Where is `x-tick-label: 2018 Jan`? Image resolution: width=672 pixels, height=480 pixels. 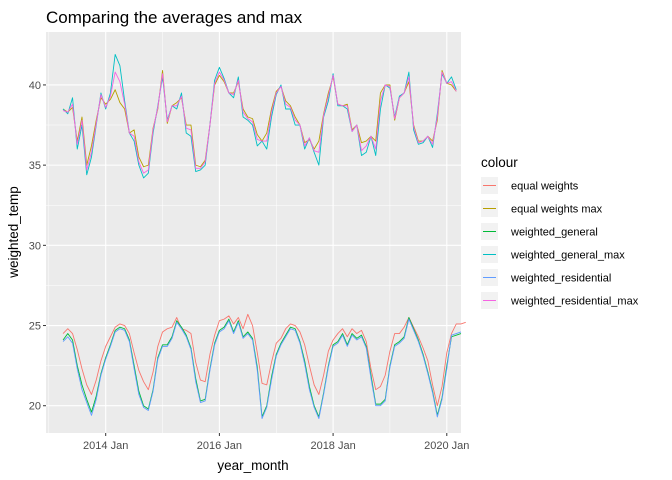 x-tick-label: 2018 Jan is located at coordinates (332, 446).